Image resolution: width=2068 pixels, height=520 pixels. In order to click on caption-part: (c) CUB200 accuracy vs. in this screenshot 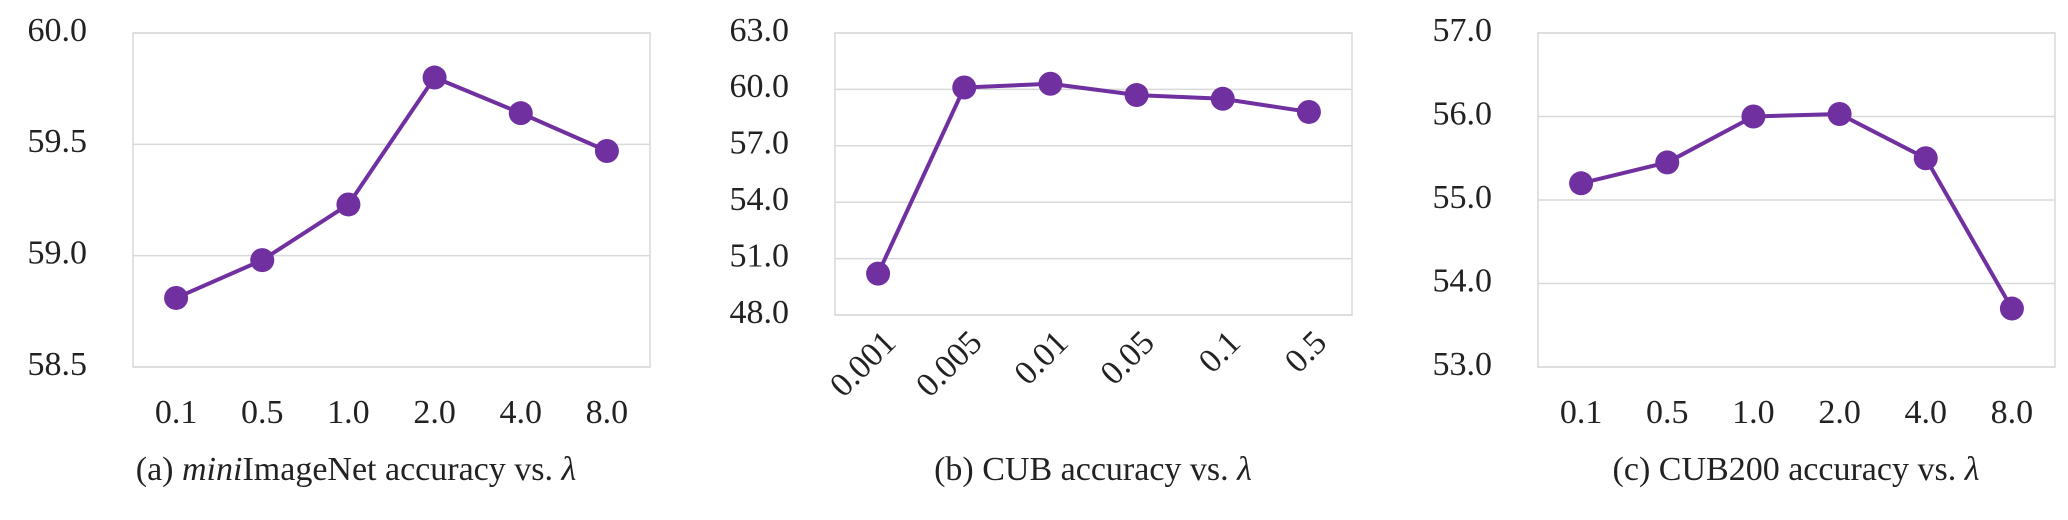, I will do `click(1789, 469)`.